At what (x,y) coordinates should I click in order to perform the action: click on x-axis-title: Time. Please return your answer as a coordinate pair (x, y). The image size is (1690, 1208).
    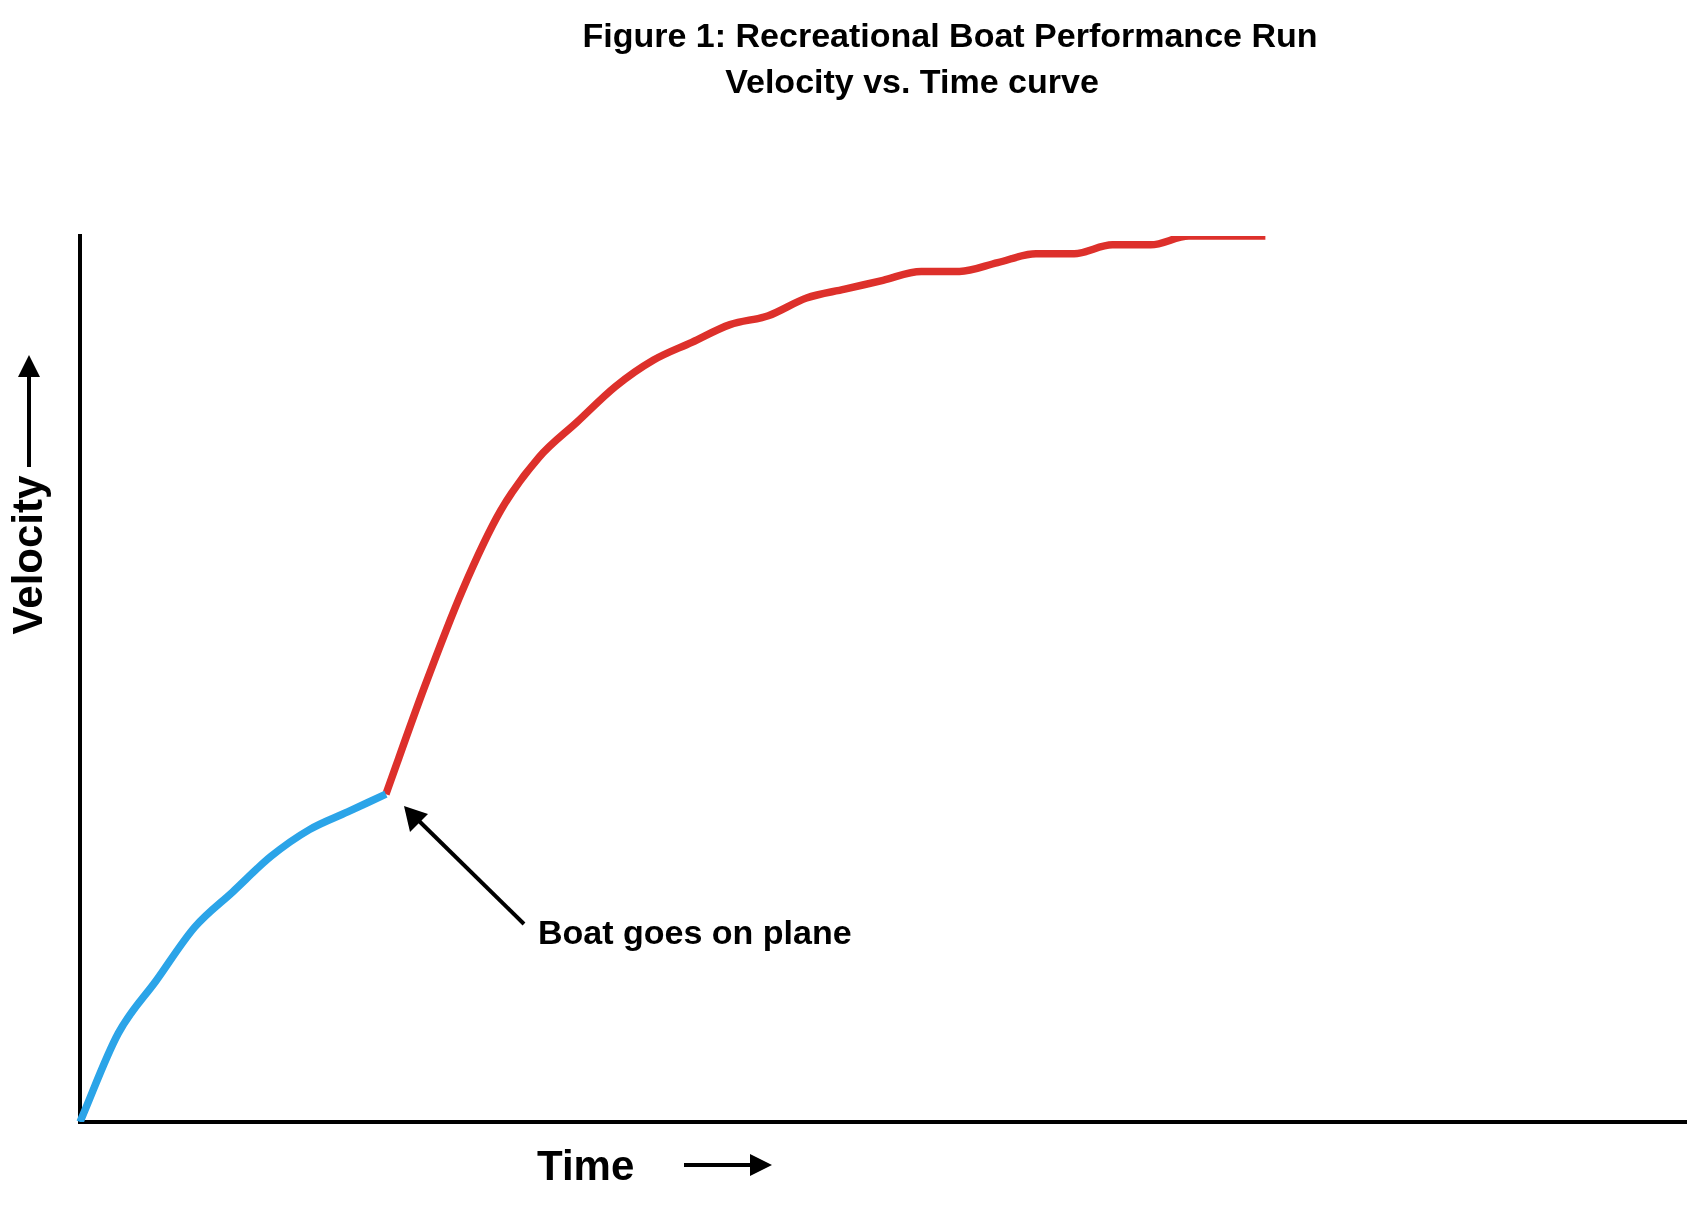
    Looking at the image, I should click on (586, 1165).